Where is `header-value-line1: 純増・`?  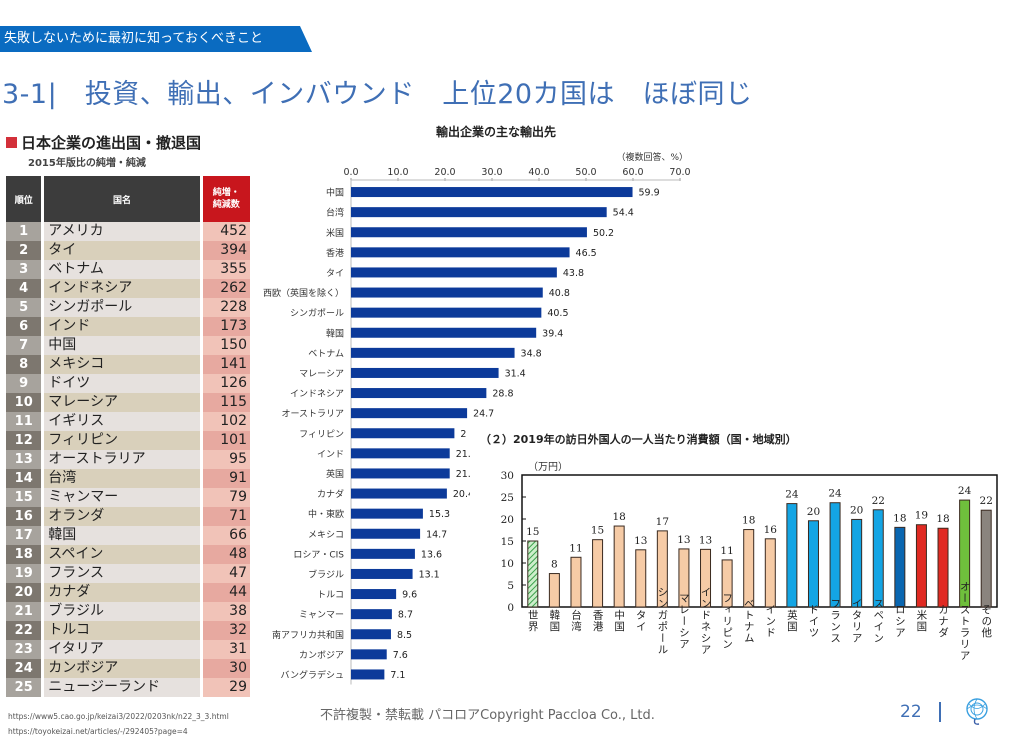
header-value-line1: 純増・ is located at coordinates (226, 193).